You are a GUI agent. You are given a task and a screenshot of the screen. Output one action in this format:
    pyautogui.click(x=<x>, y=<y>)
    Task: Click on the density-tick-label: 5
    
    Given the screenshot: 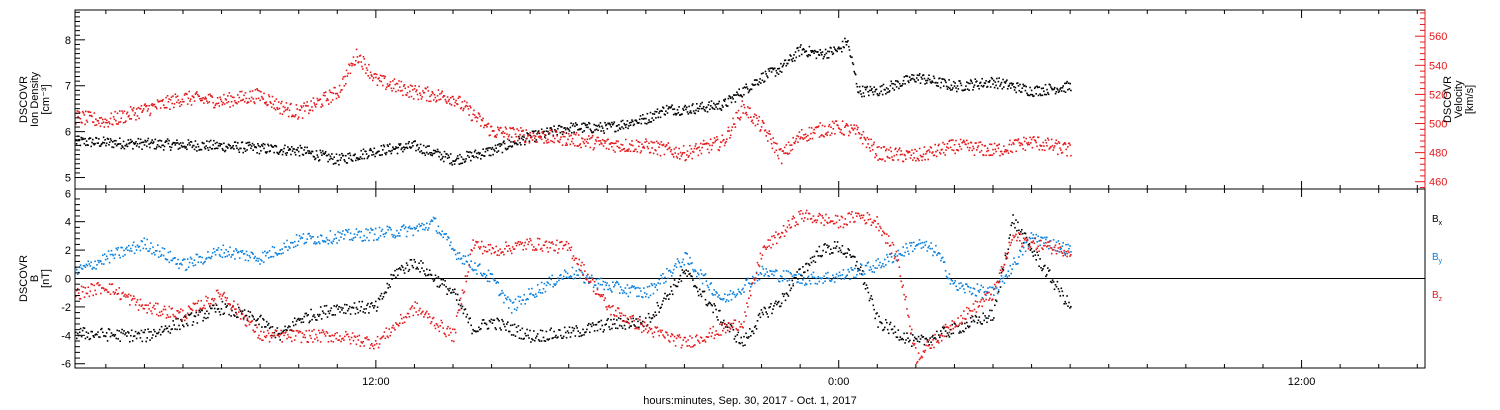 What is the action you would take?
    pyautogui.click(x=68, y=179)
    